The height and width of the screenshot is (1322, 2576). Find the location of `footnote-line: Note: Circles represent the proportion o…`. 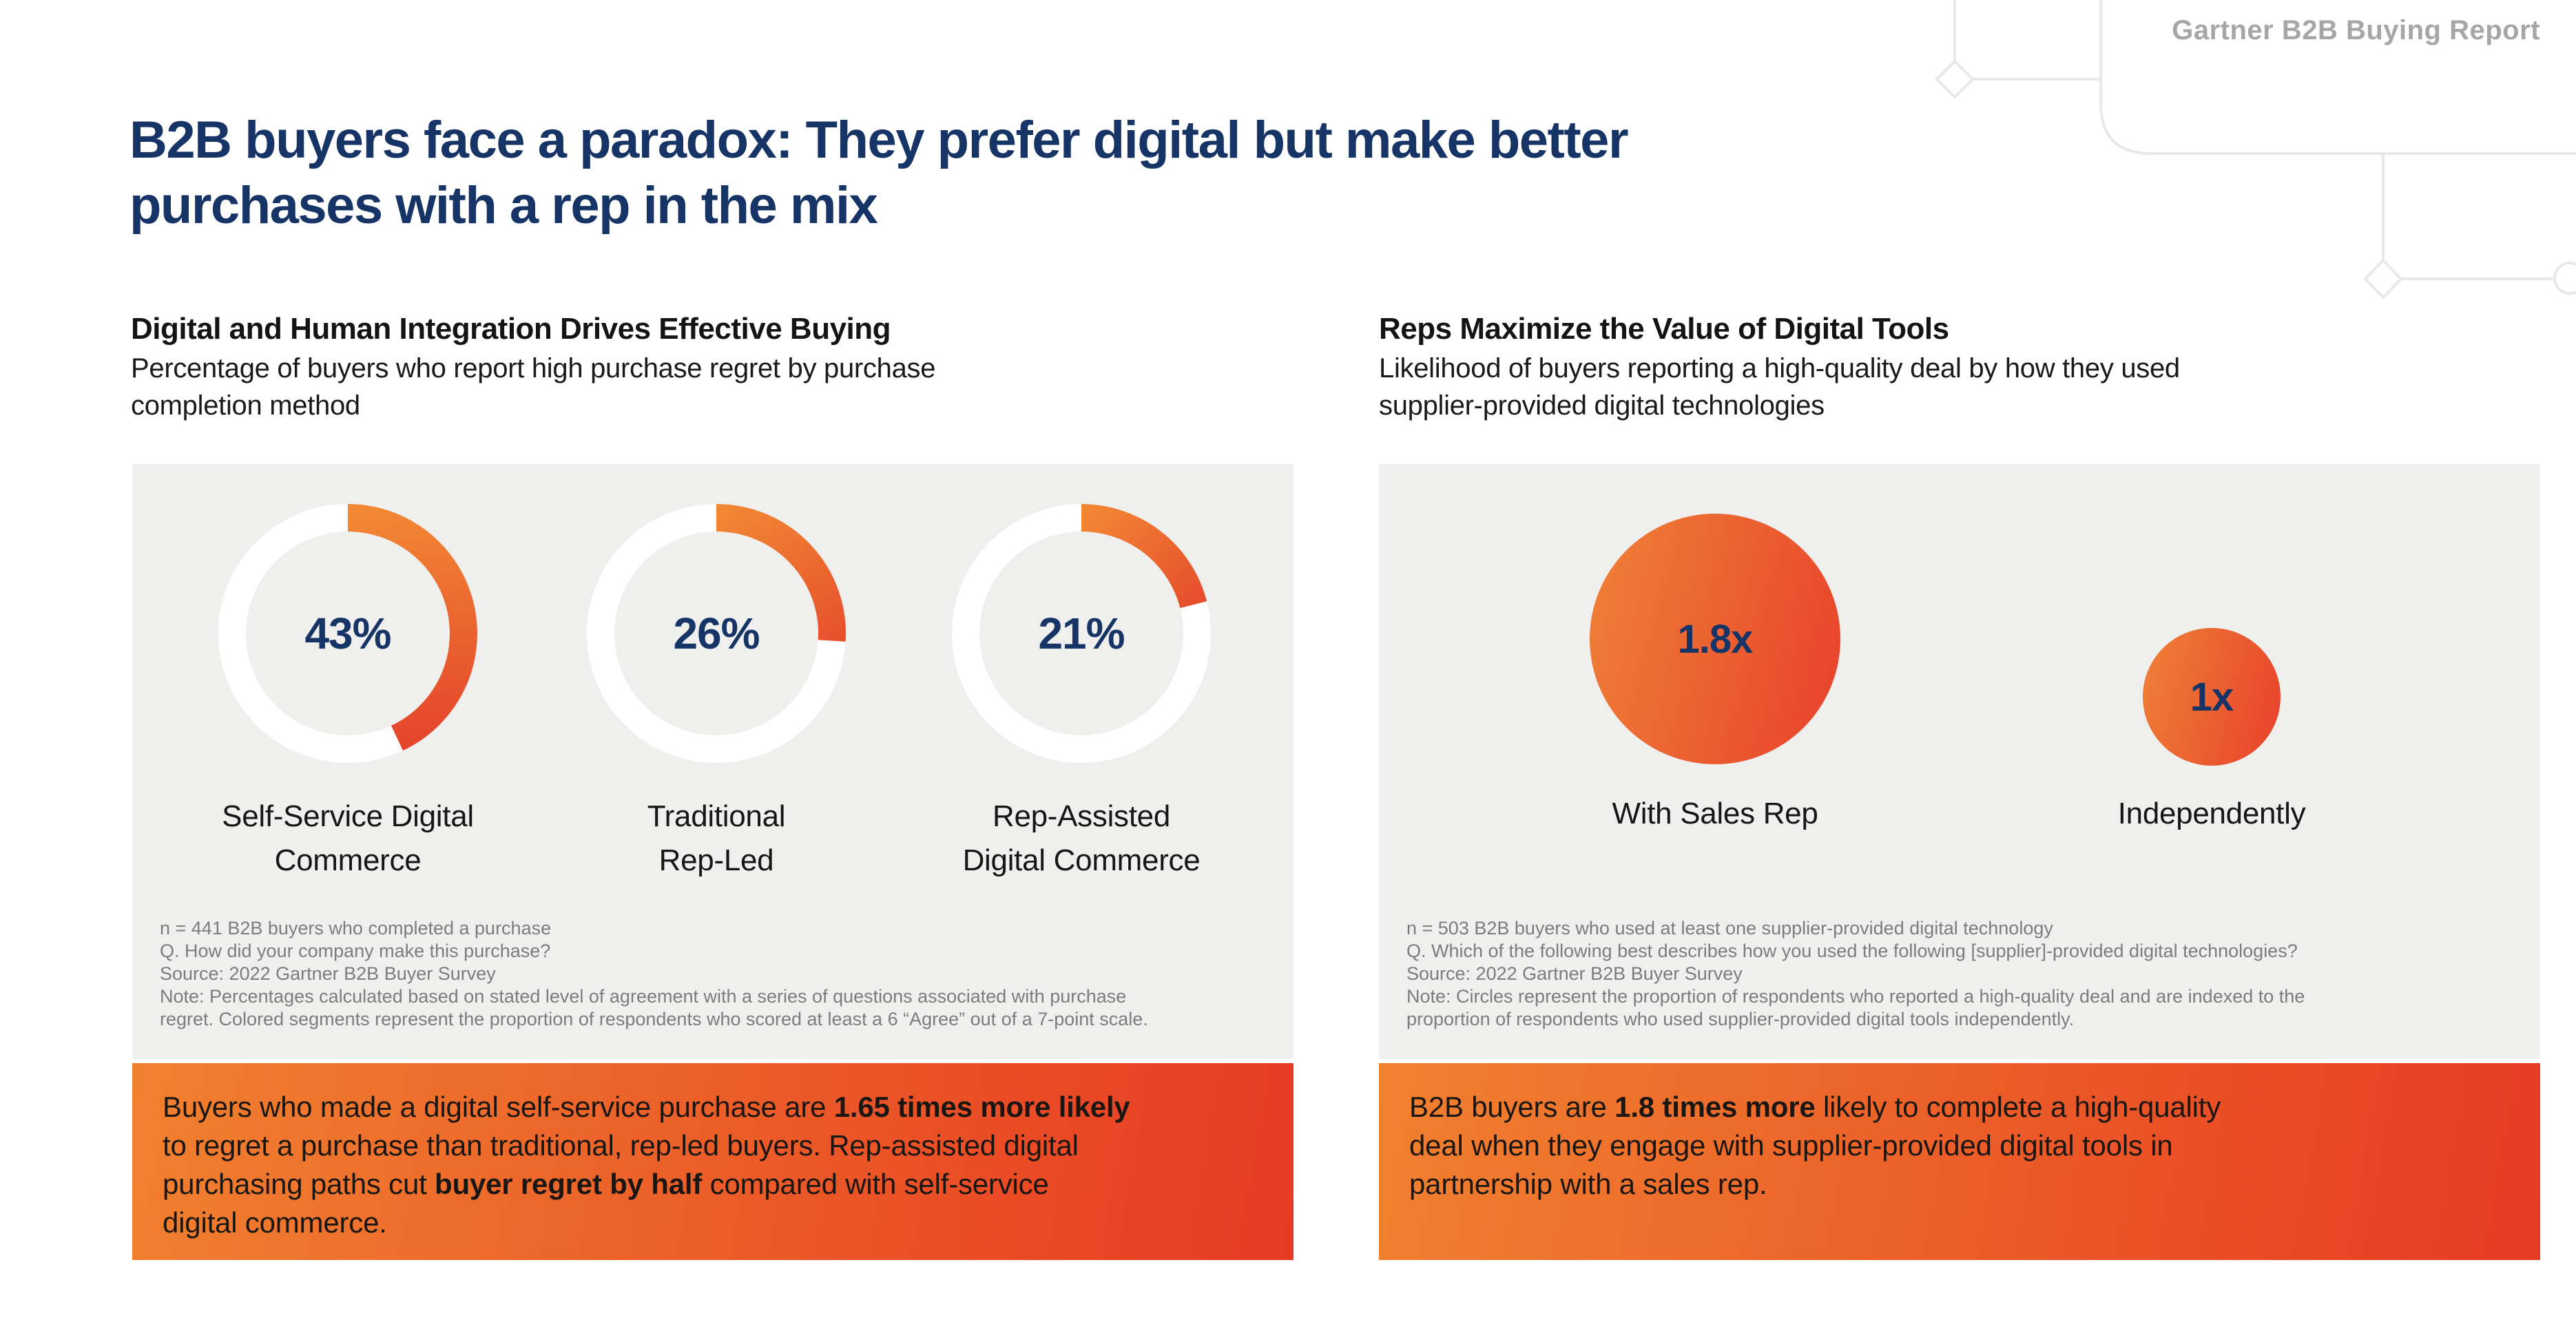

footnote-line: Note: Circles represent the proportion o… is located at coordinates (1855, 997).